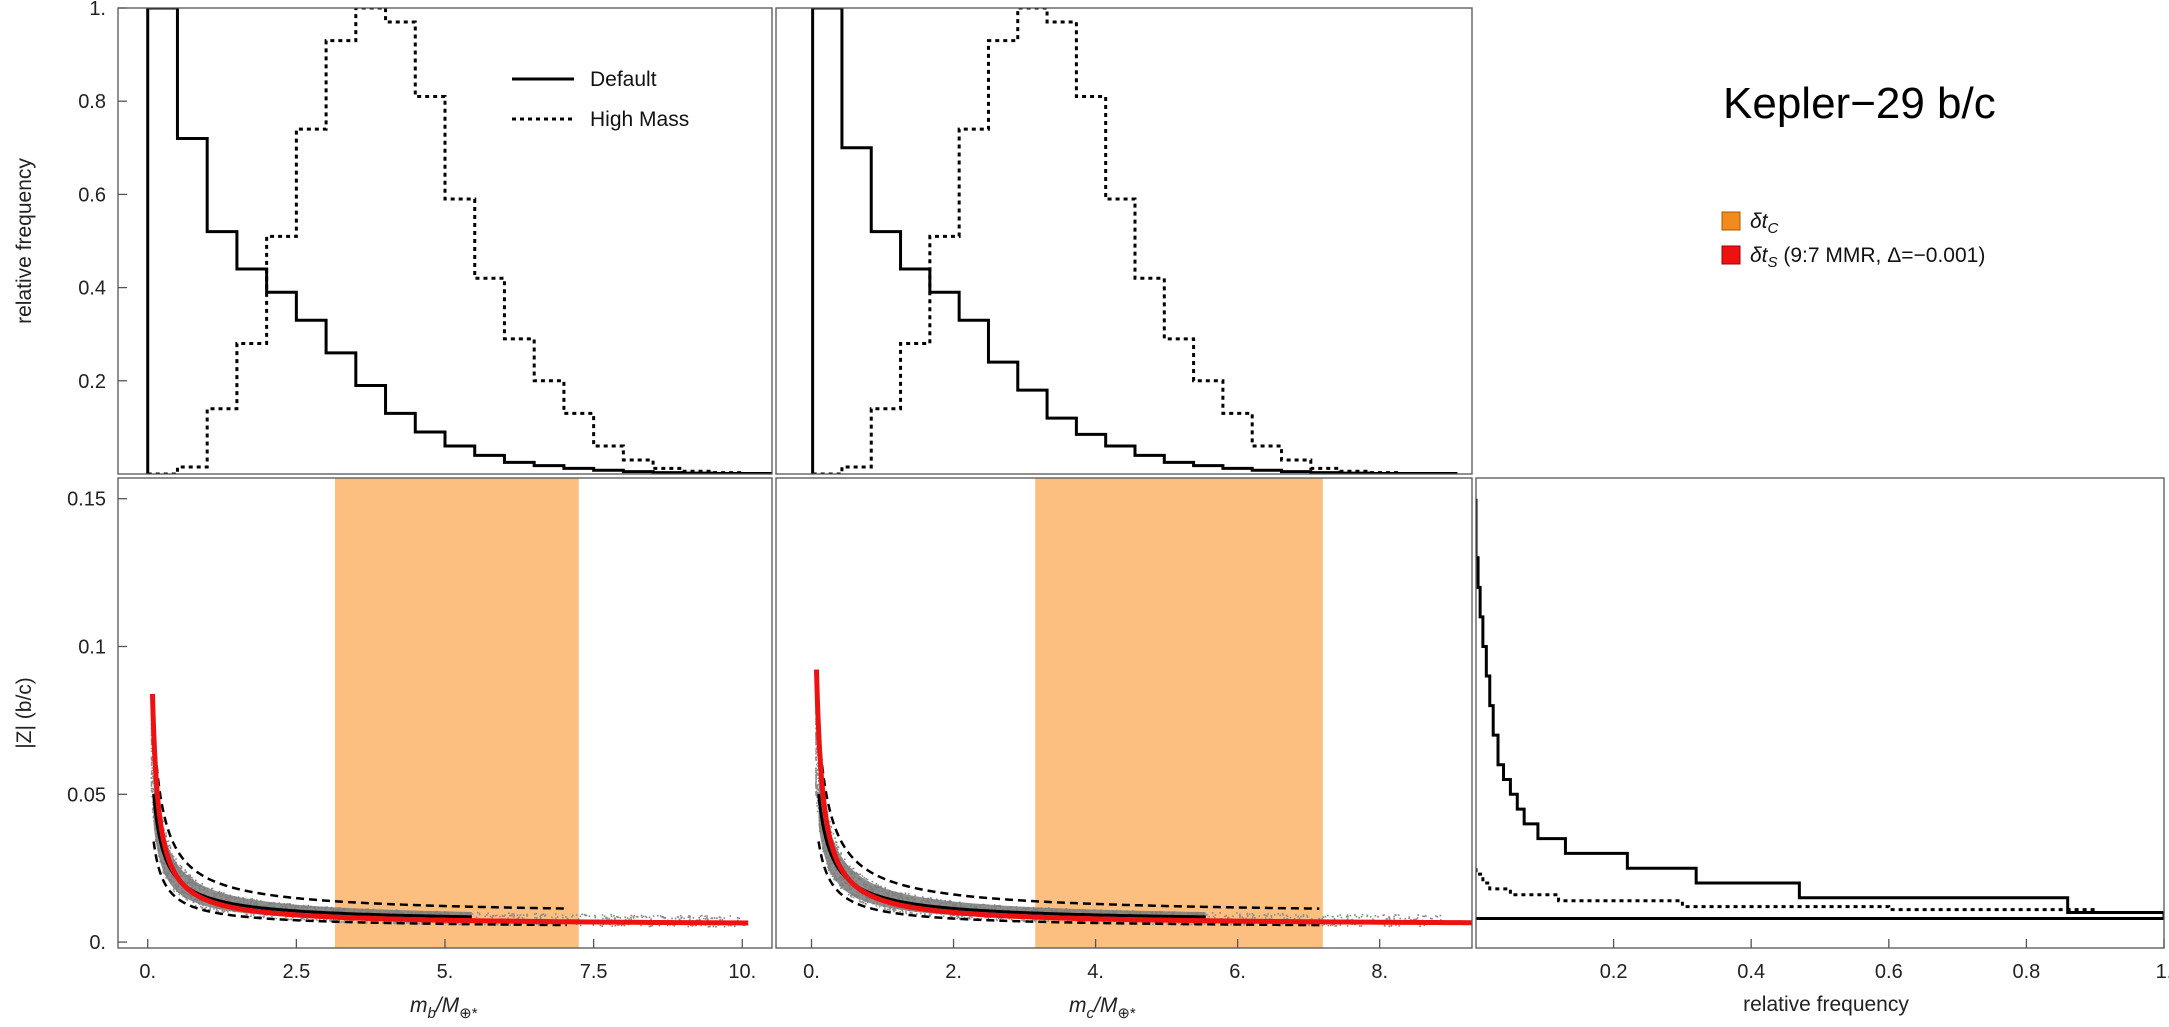 This screenshot has height=1027, width=2169. What do you see at coordinates (92, 102) in the screenshot?
I see `ytick-top-label: 0.8` at bounding box center [92, 102].